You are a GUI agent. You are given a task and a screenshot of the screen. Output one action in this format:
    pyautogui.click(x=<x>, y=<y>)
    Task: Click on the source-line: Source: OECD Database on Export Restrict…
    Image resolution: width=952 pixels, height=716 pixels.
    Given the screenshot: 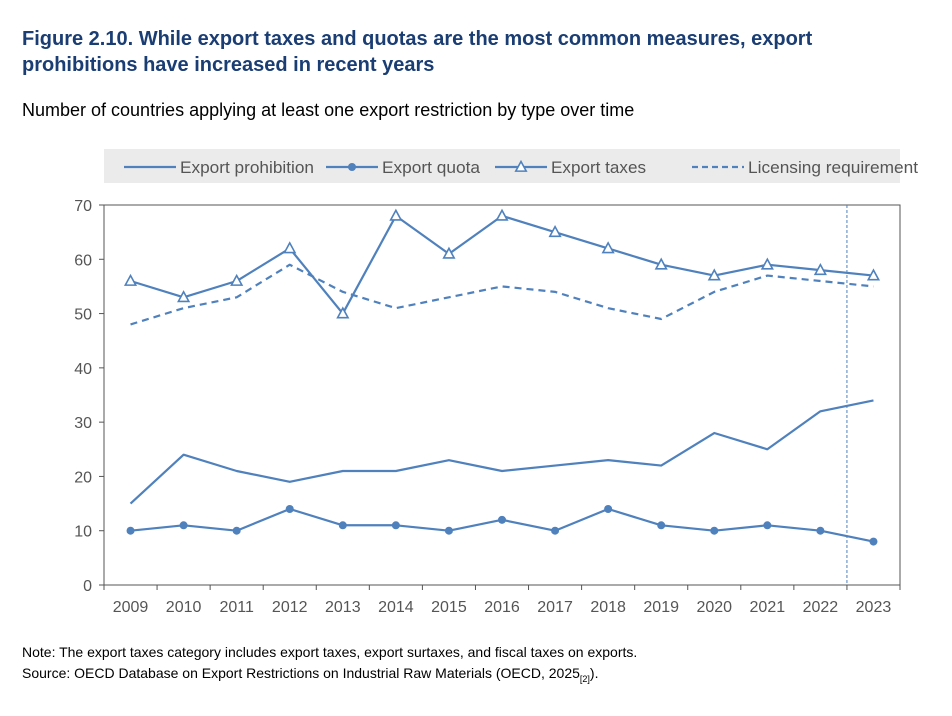 What is the action you would take?
    pyautogui.click(x=329, y=676)
    